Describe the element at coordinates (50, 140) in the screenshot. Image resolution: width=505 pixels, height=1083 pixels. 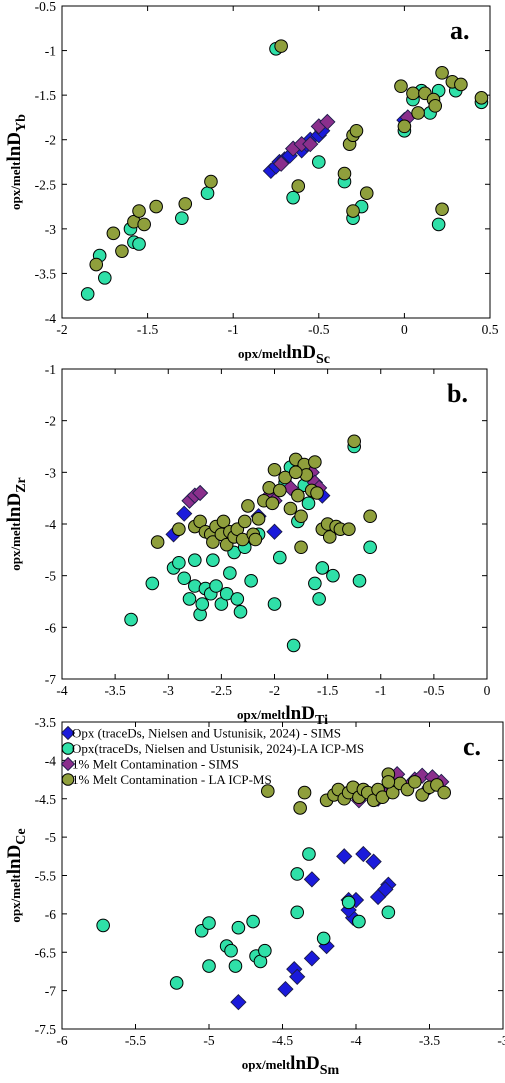
I see `y-tick-label: -2` at that location.